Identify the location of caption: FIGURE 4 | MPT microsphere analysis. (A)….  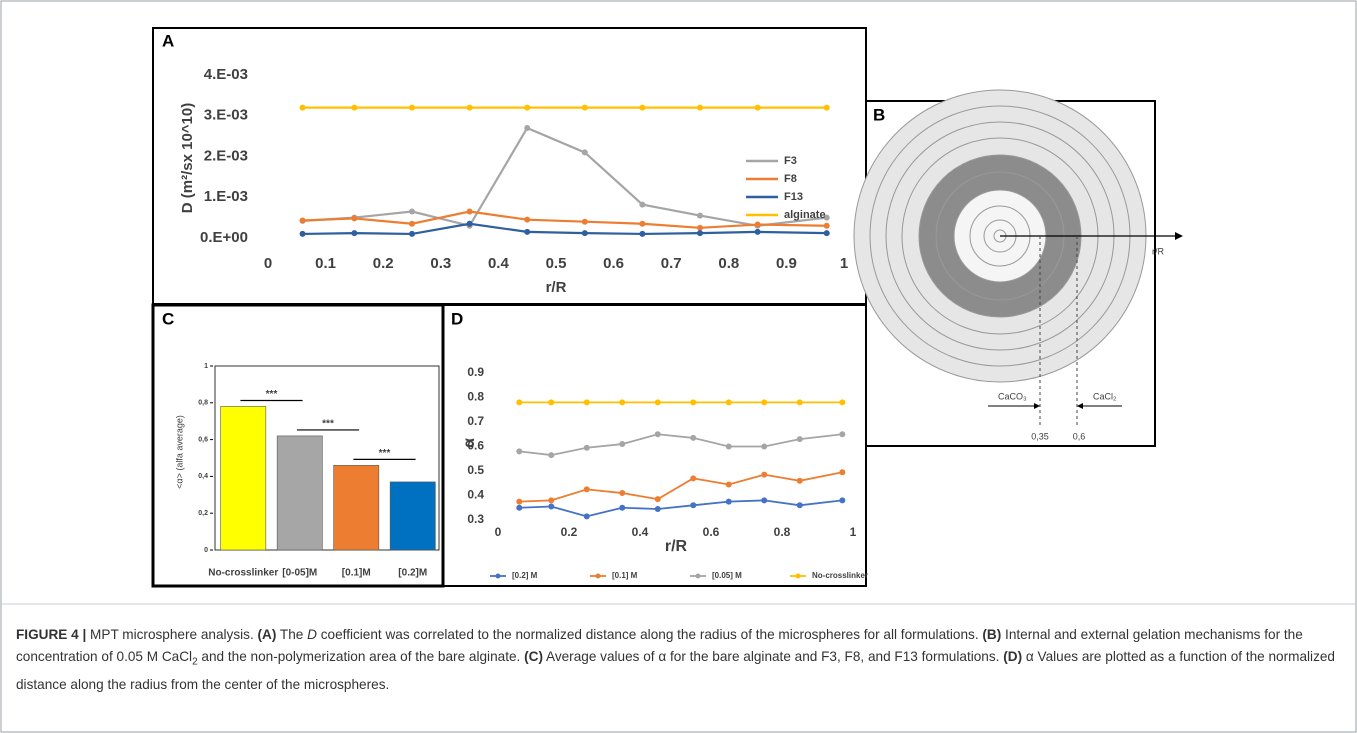
(676, 660).